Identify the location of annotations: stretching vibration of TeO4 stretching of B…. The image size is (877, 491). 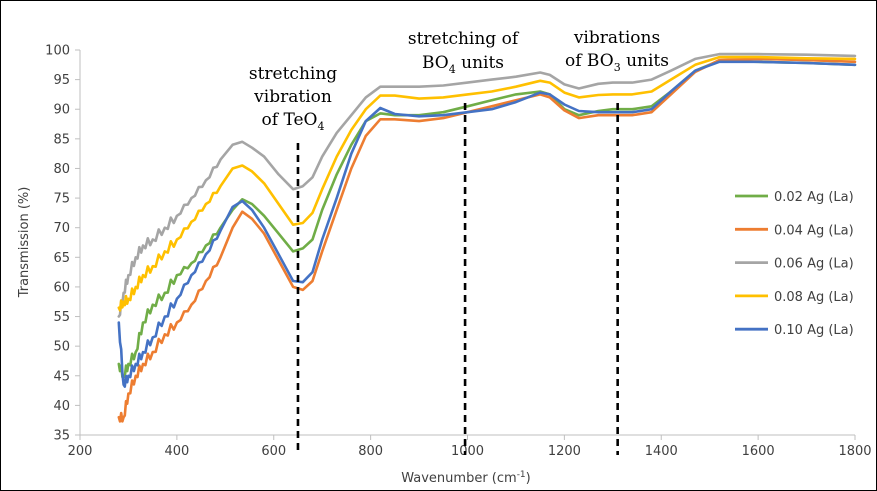
(459, 80).